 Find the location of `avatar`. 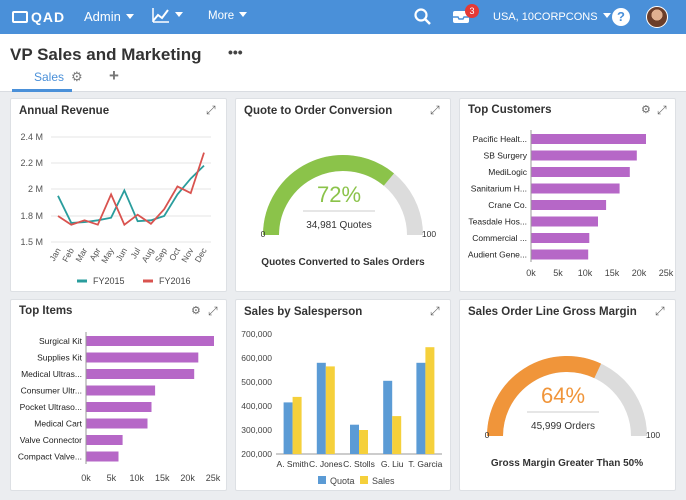

avatar is located at coordinates (657, 17).